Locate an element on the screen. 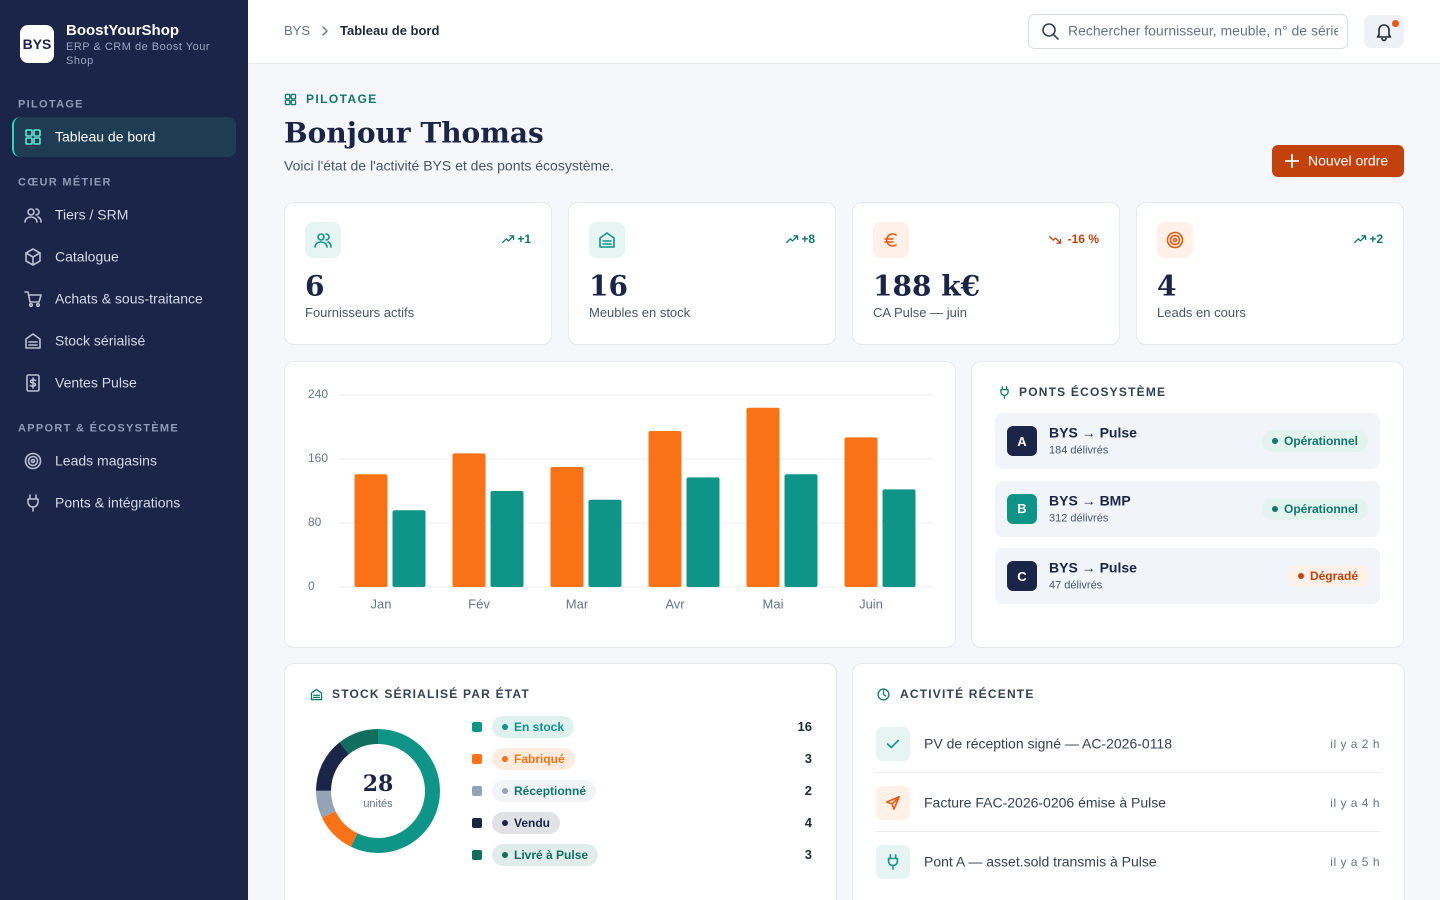  nav-section-title: PILOTAGE is located at coordinates (51, 104).